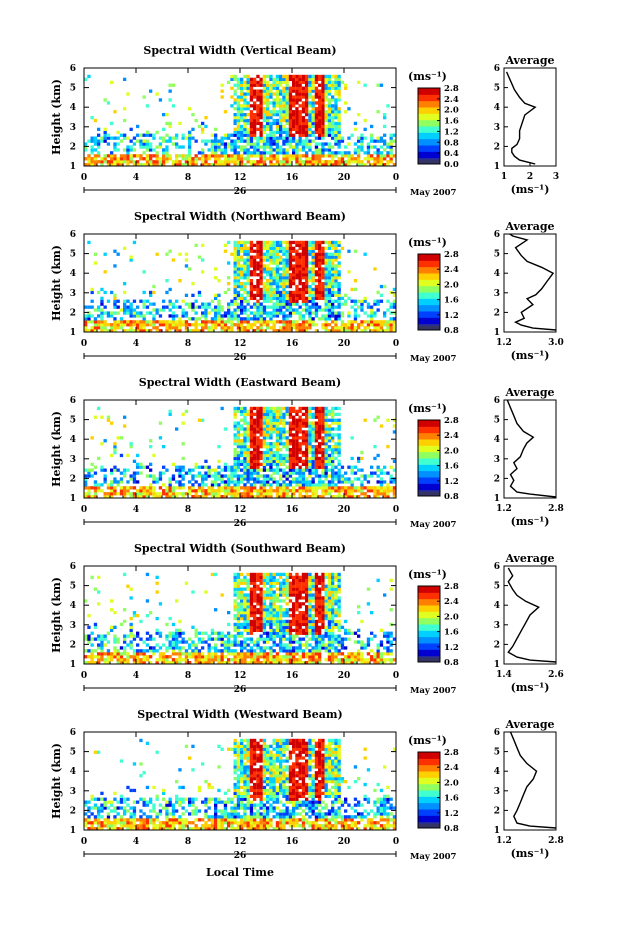 The height and width of the screenshot is (929, 618). Describe the element at coordinates (504, 841) in the screenshot. I see `average-x-tick-label: 1.2` at that location.